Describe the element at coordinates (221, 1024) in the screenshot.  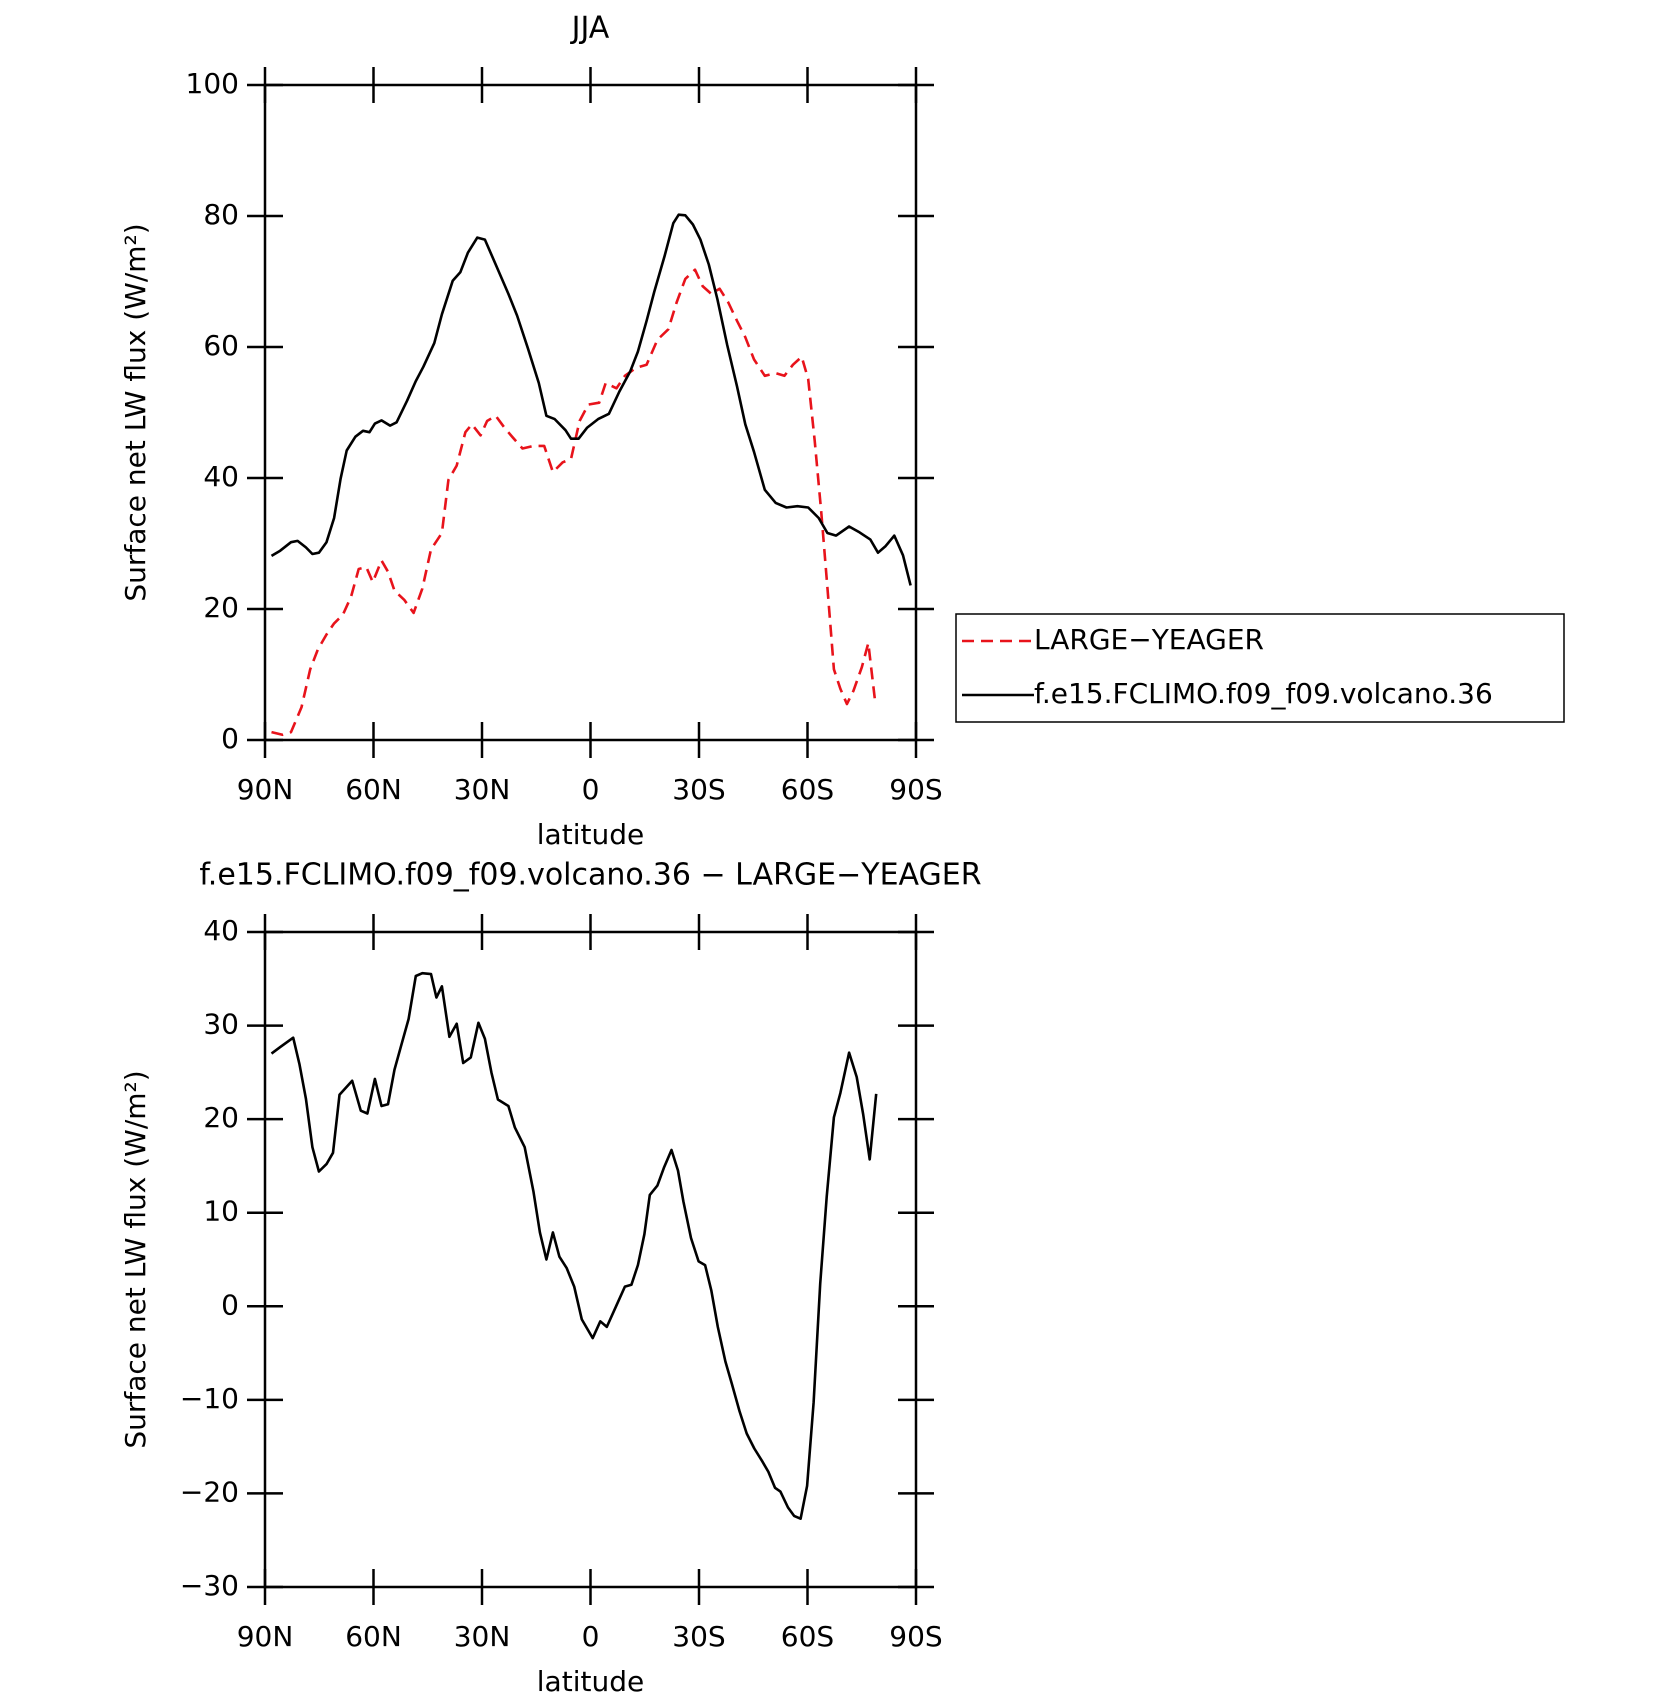
I see `y-tick-label: 30` at that location.